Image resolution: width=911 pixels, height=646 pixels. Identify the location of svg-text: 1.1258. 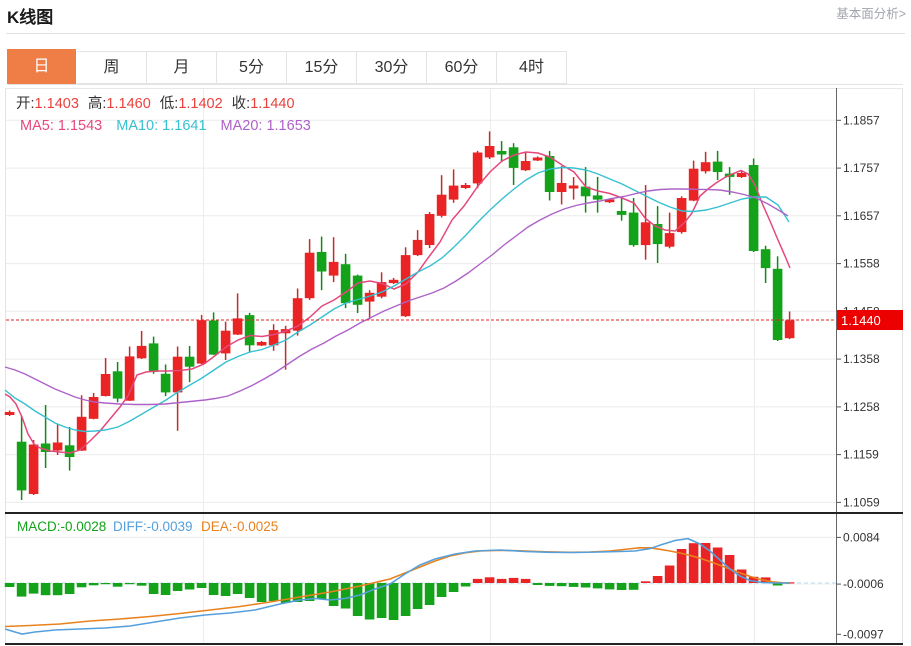
(861, 407).